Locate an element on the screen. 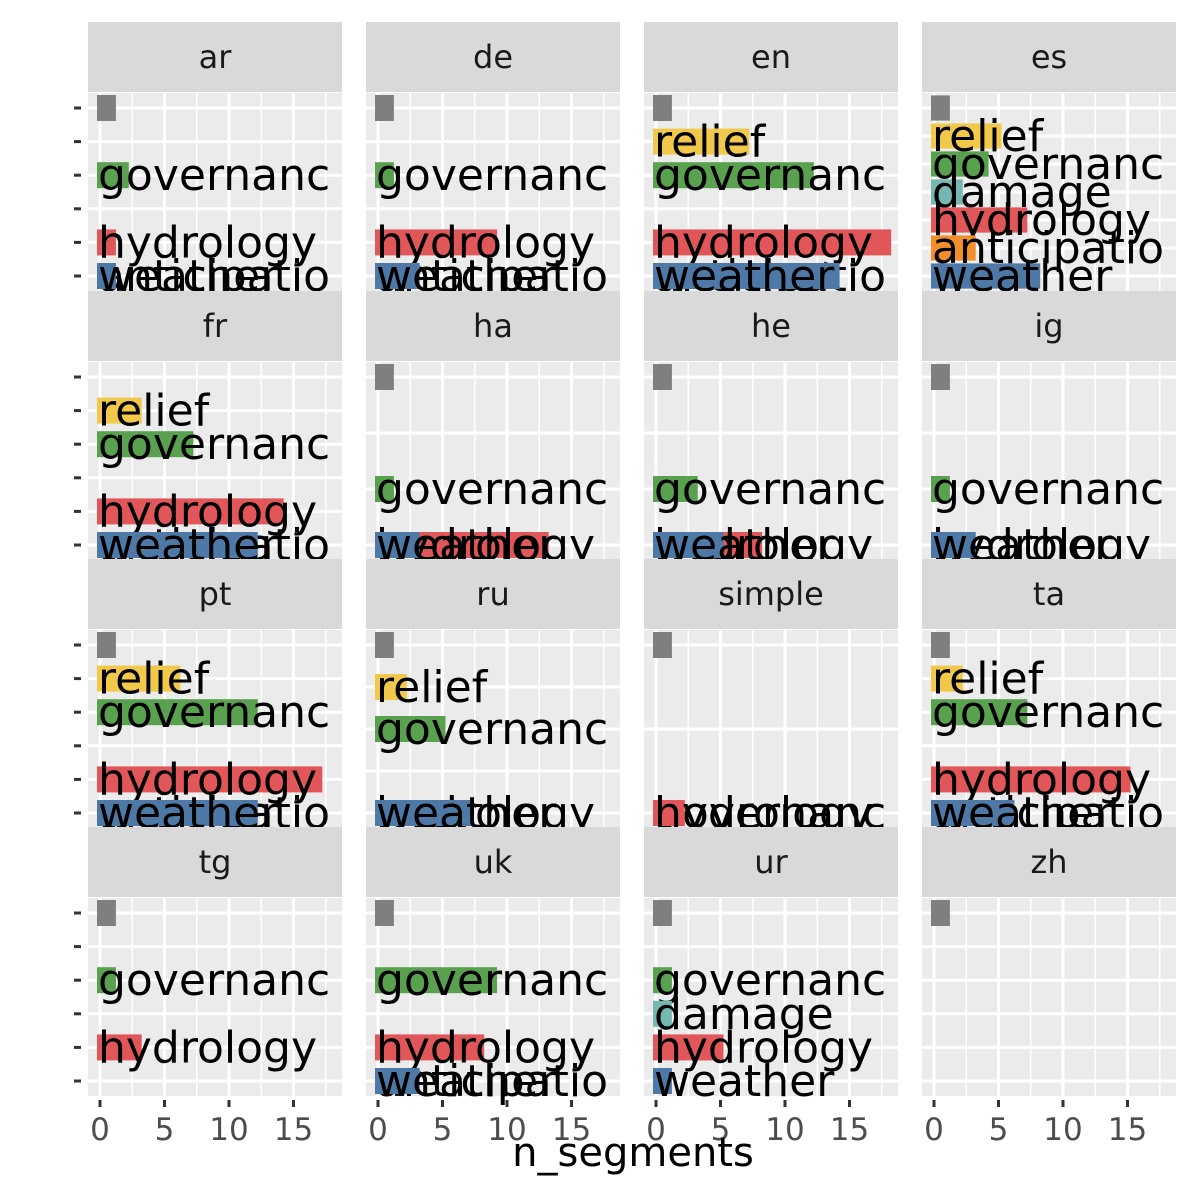 The image size is (1200, 1200). facet-strip-label: he is located at coordinates (771, 326).